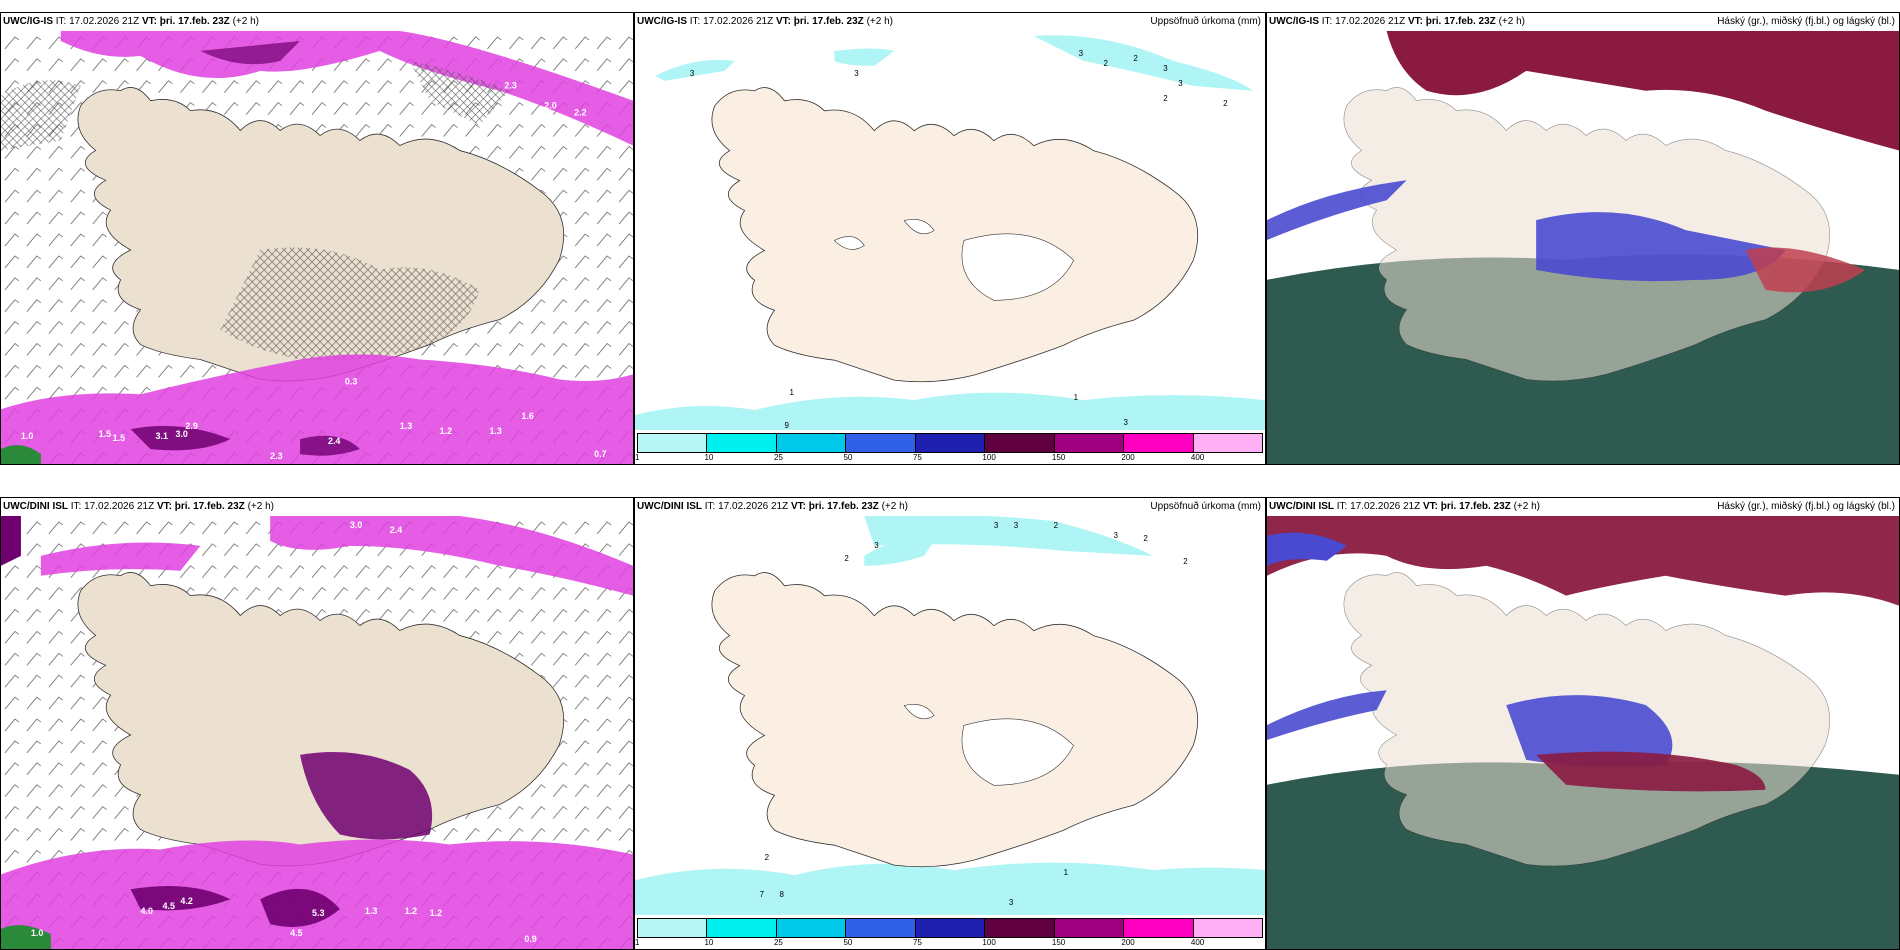  I want to click on precip-value: 4.0, so click(147, 911).